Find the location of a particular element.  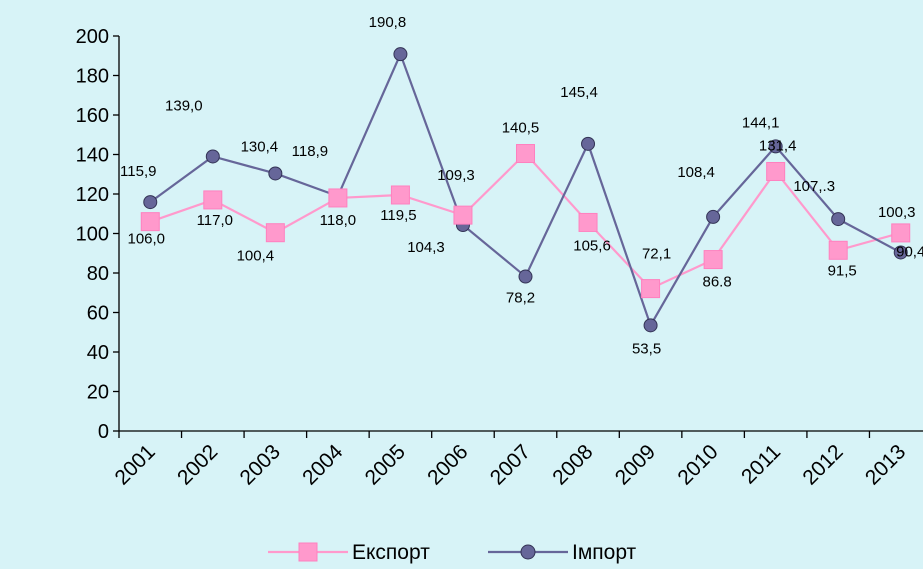

import-data-label: 53,5 is located at coordinates (646, 348).